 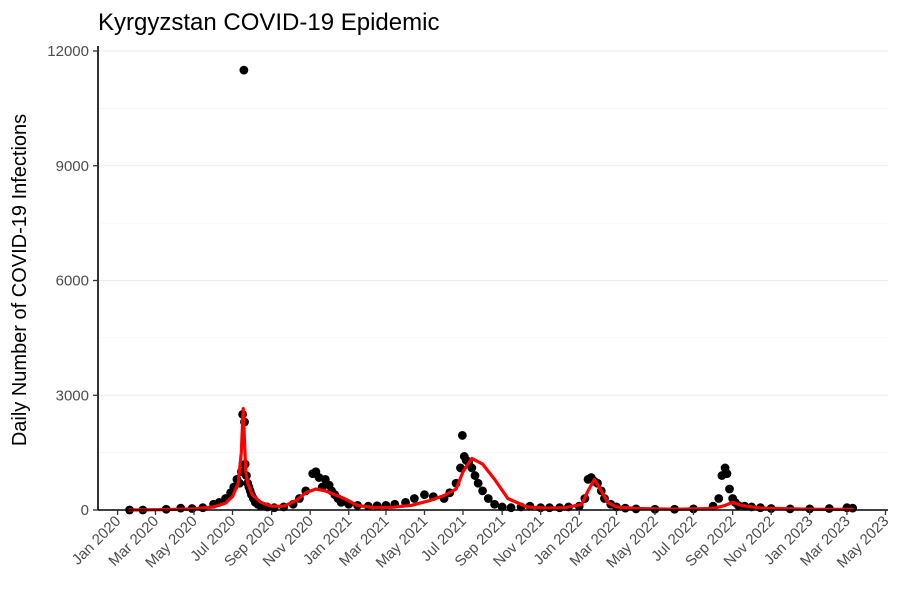 What do you see at coordinates (68, 51) in the screenshot?
I see `y-tick-label: 12000` at bounding box center [68, 51].